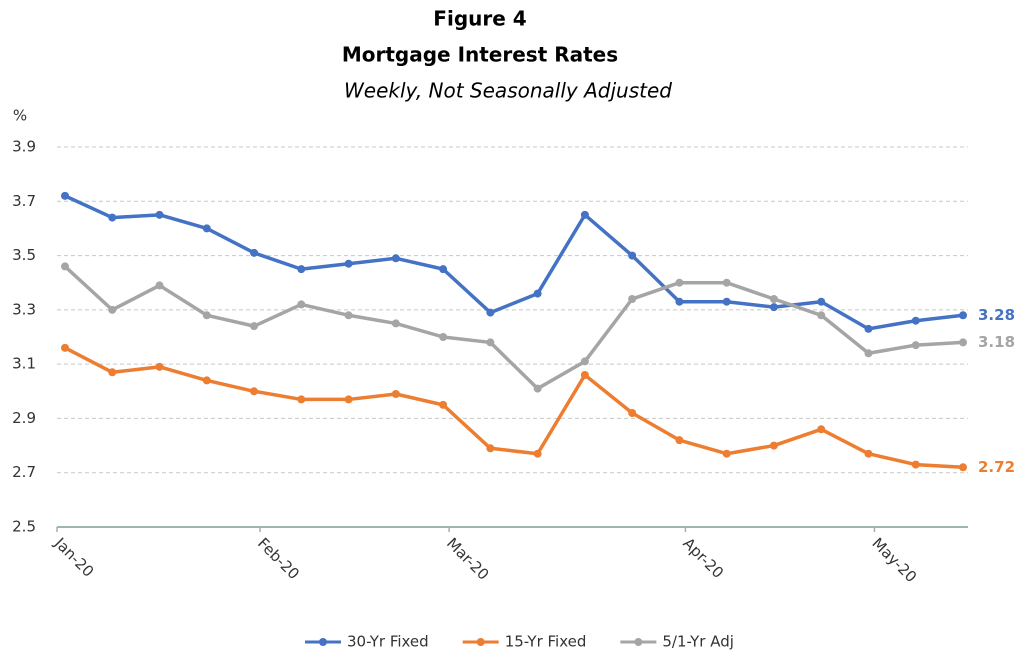 The height and width of the screenshot is (656, 1016). I want to click on y-axis-label: %, so click(20, 116).